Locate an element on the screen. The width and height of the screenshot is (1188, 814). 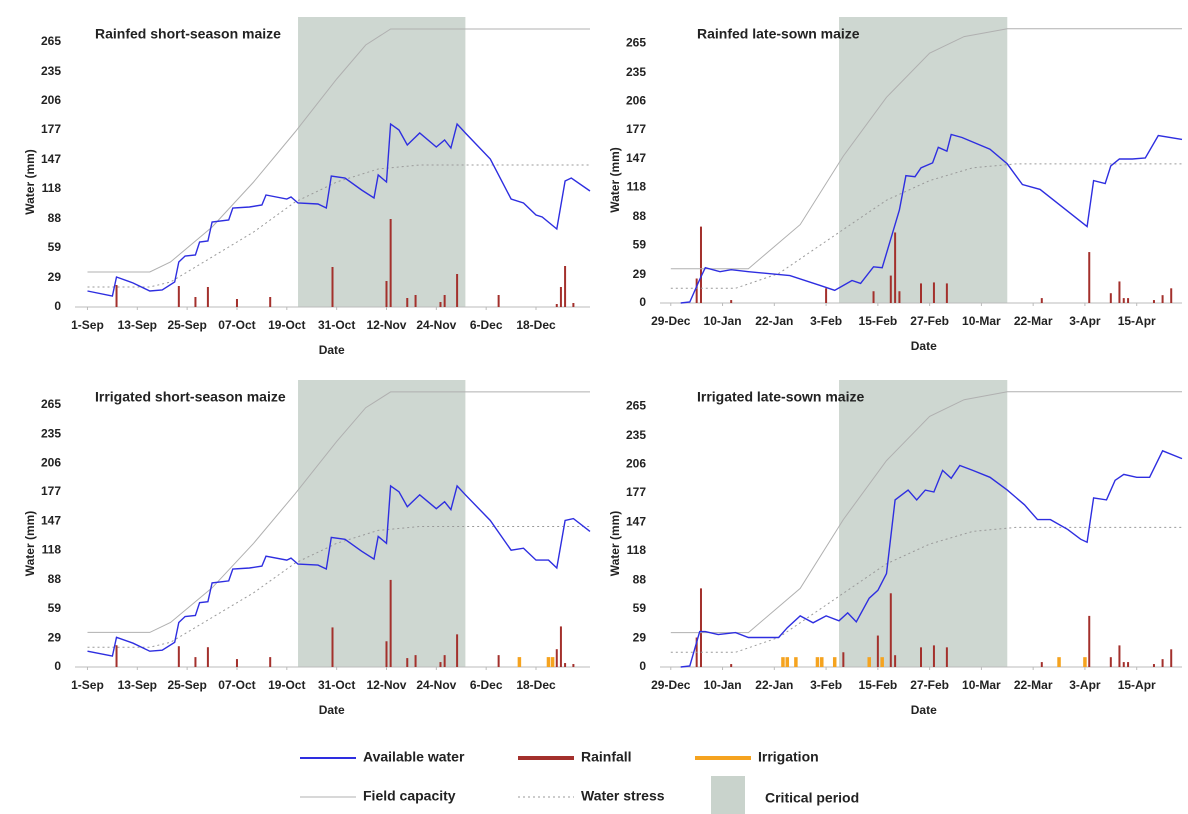
x-tick-label: 12-Nov is located at coordinates (386, 325).